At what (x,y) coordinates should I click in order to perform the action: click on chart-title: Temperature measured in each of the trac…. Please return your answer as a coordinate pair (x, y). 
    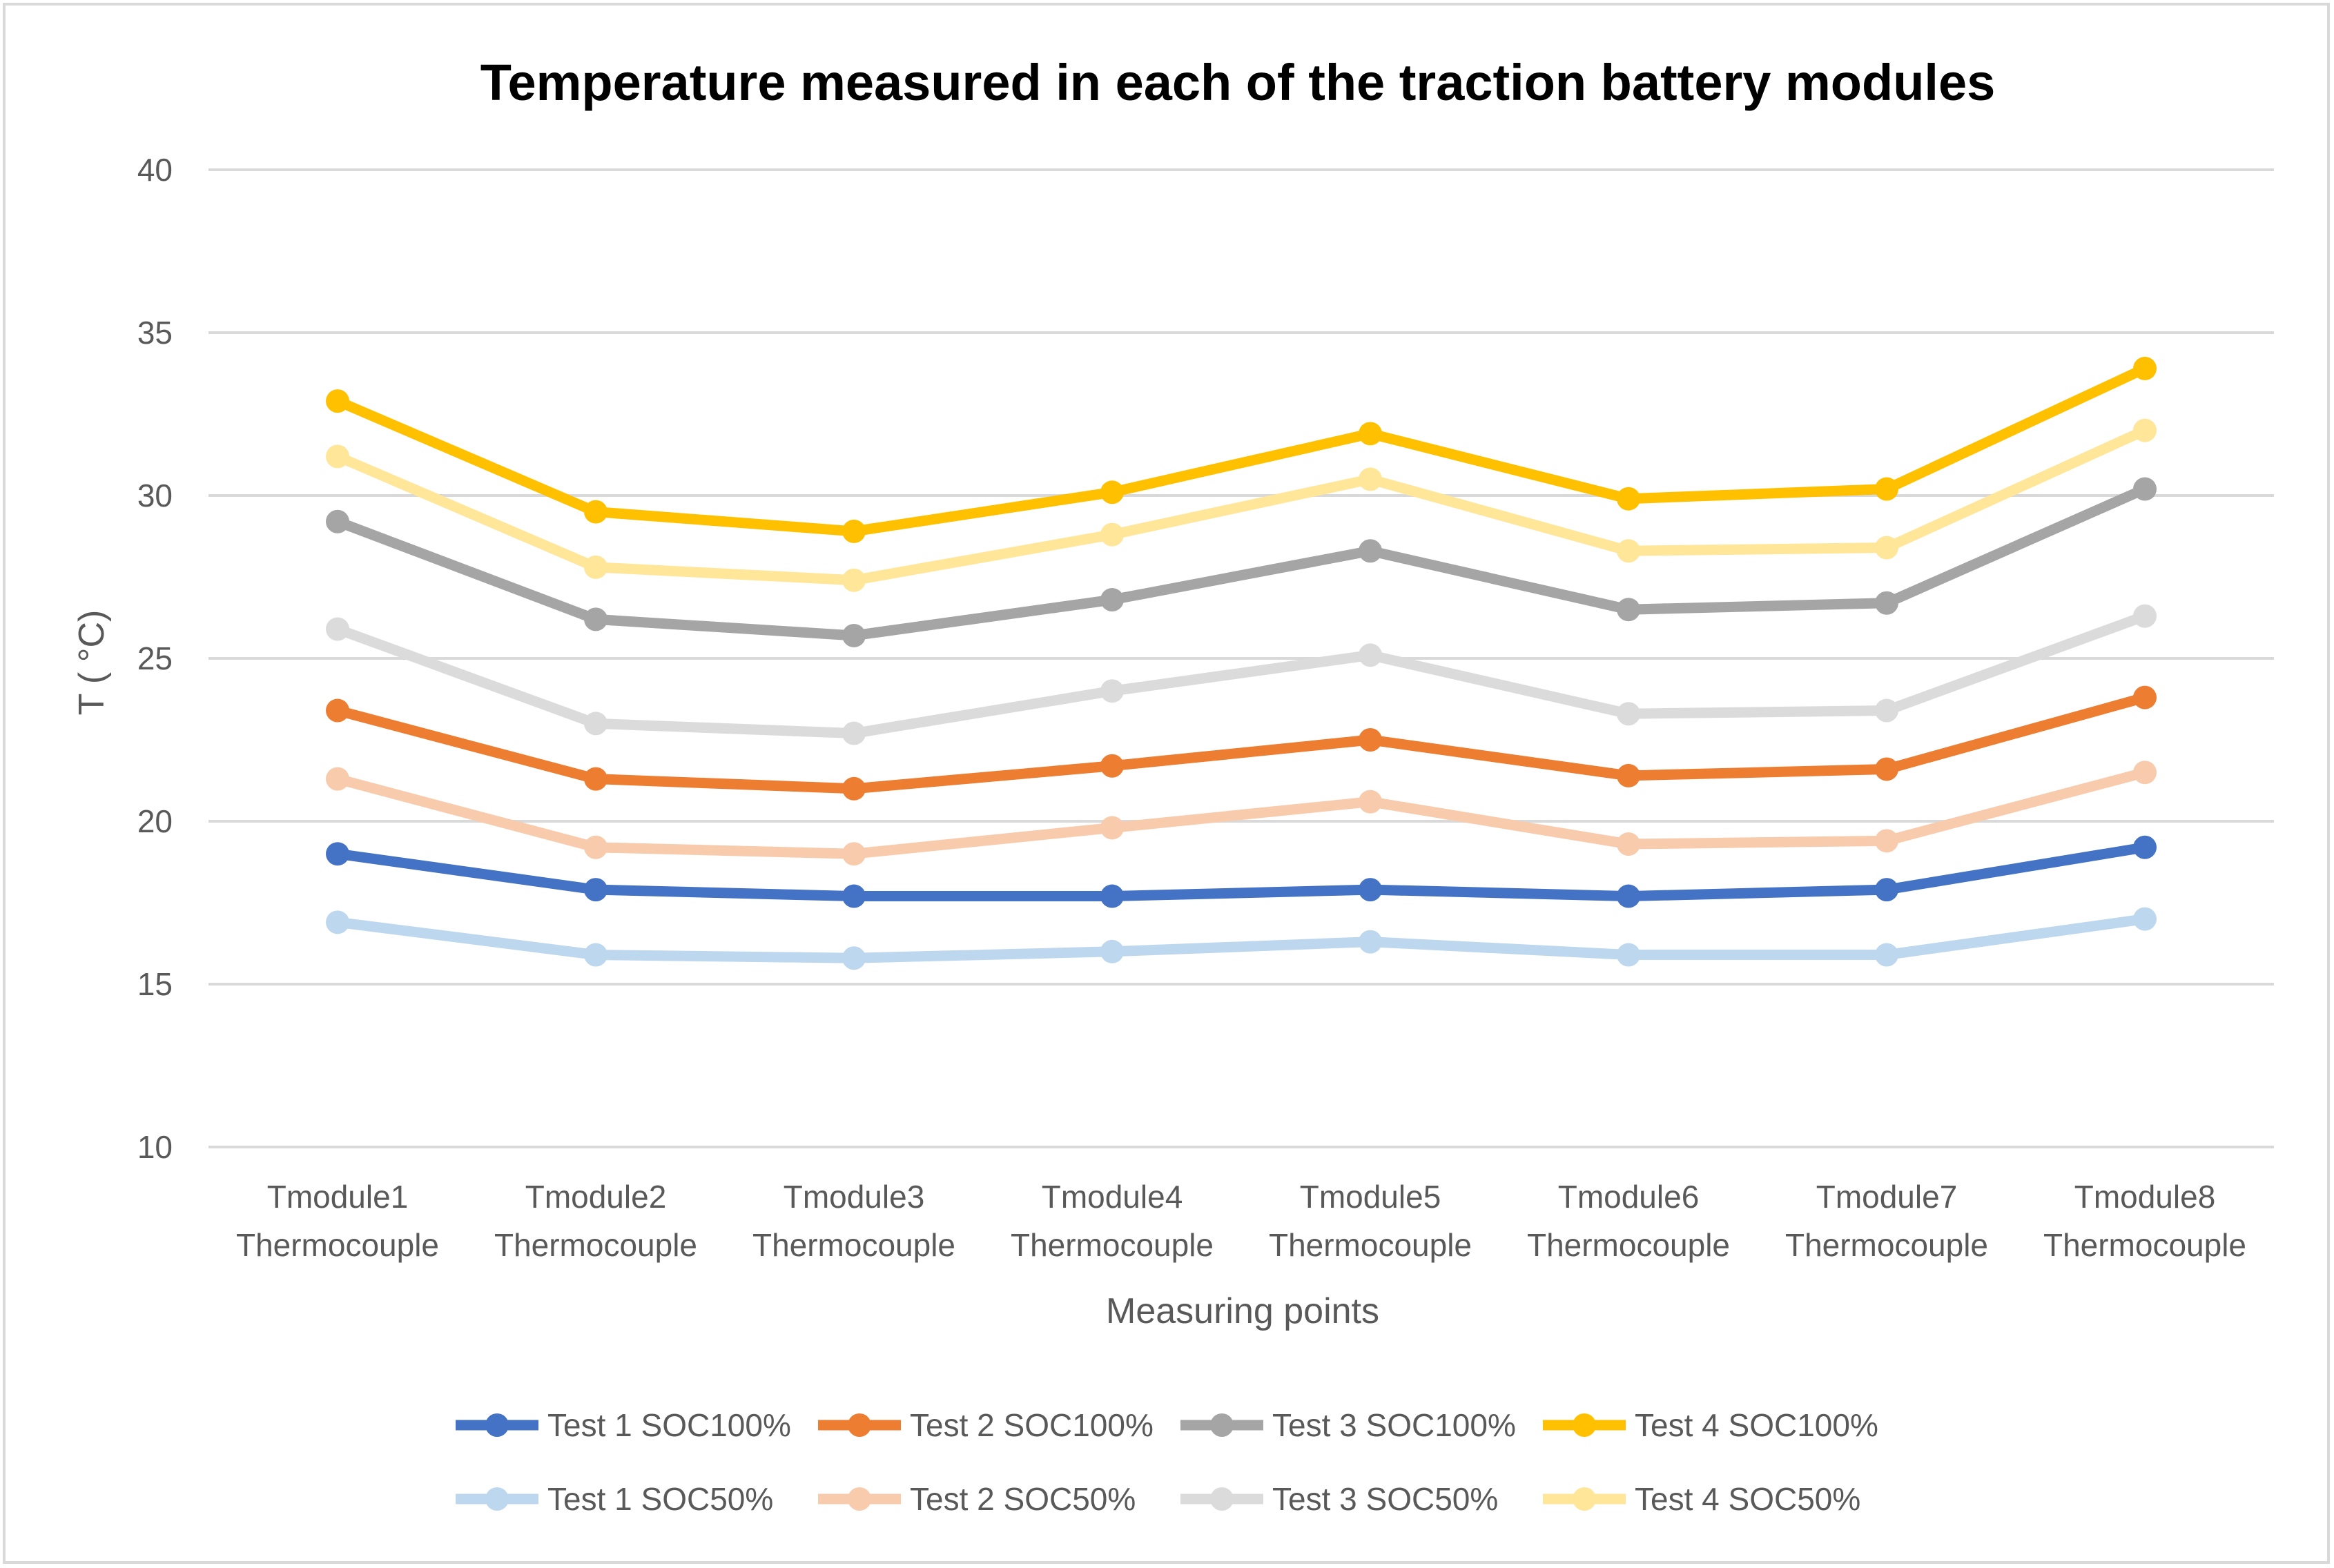
    Looking at the image, I should click on (1238, 82).